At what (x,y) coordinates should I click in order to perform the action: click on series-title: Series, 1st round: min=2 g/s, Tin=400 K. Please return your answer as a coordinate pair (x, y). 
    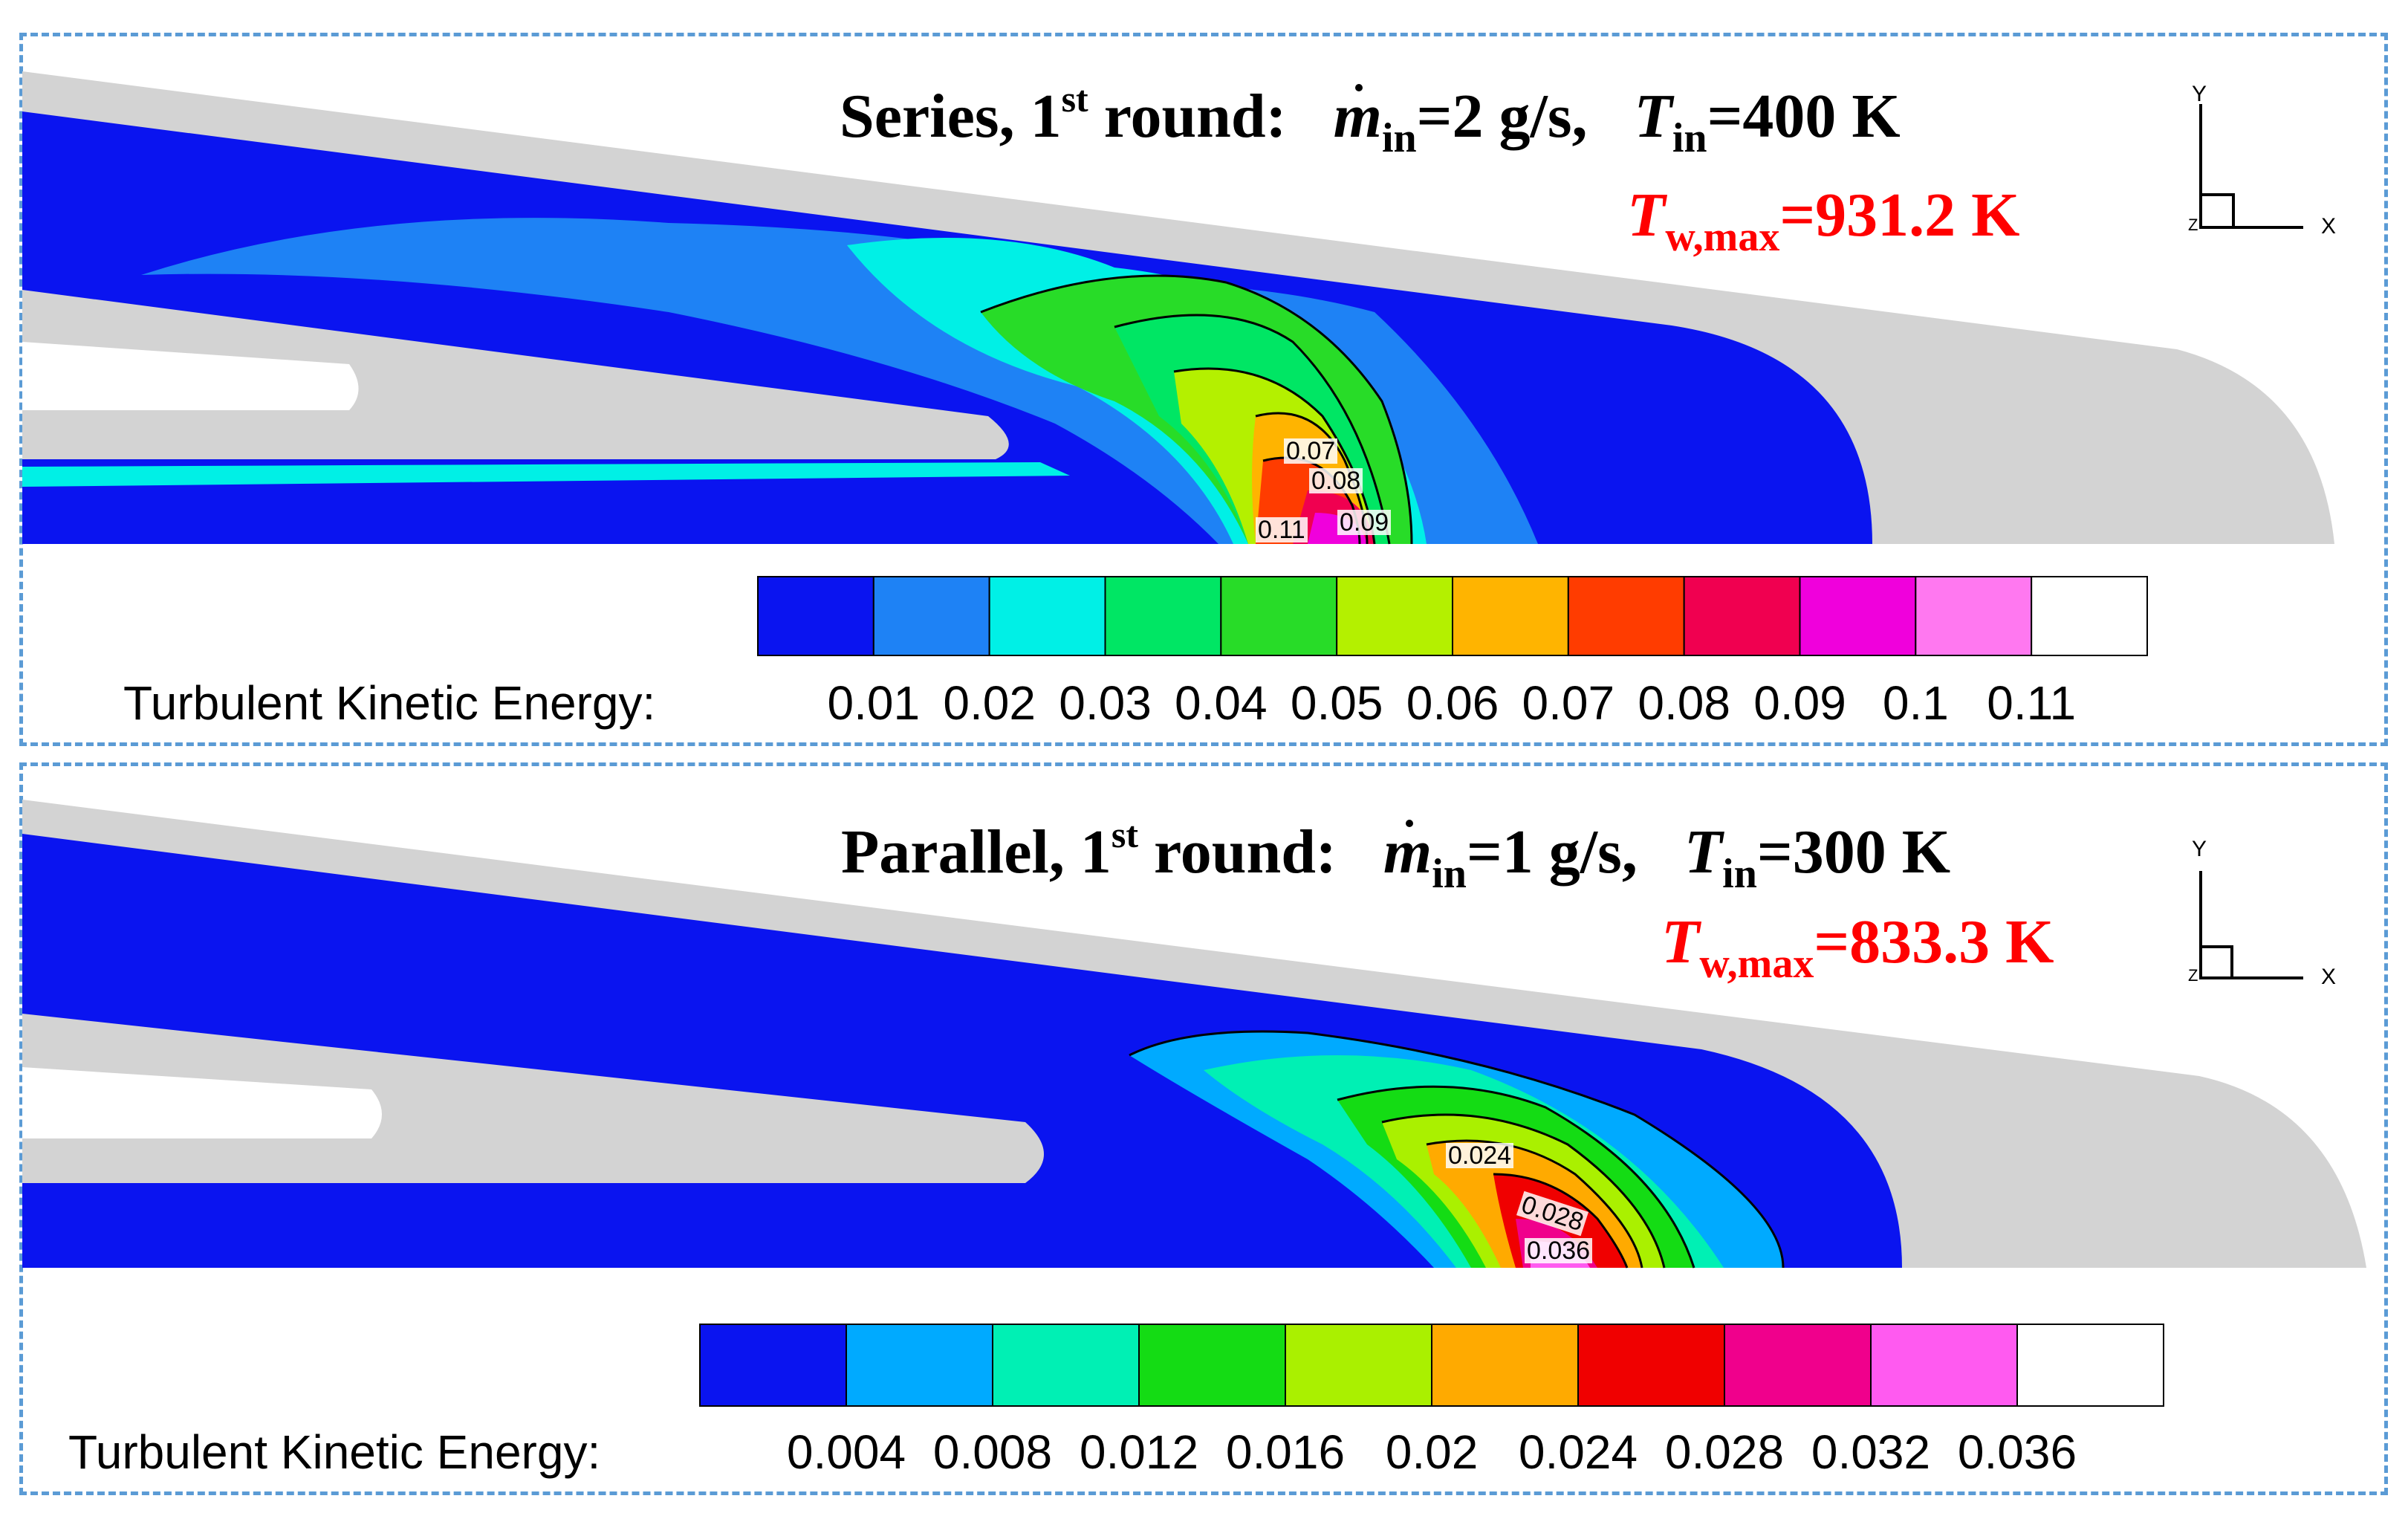
    Looking at the image, I should click on (1370, 120).